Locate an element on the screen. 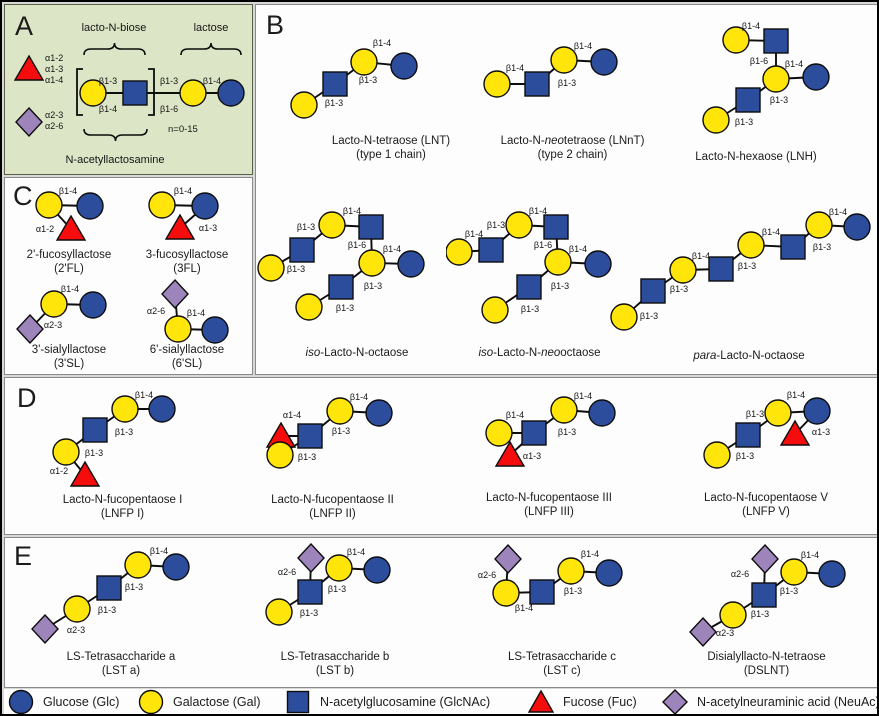 This screenshot has width=879, height=716. lnfp1-diagram: α1-2 β1-3 β1-3 β1-4 is located at coordinates (113, 438).